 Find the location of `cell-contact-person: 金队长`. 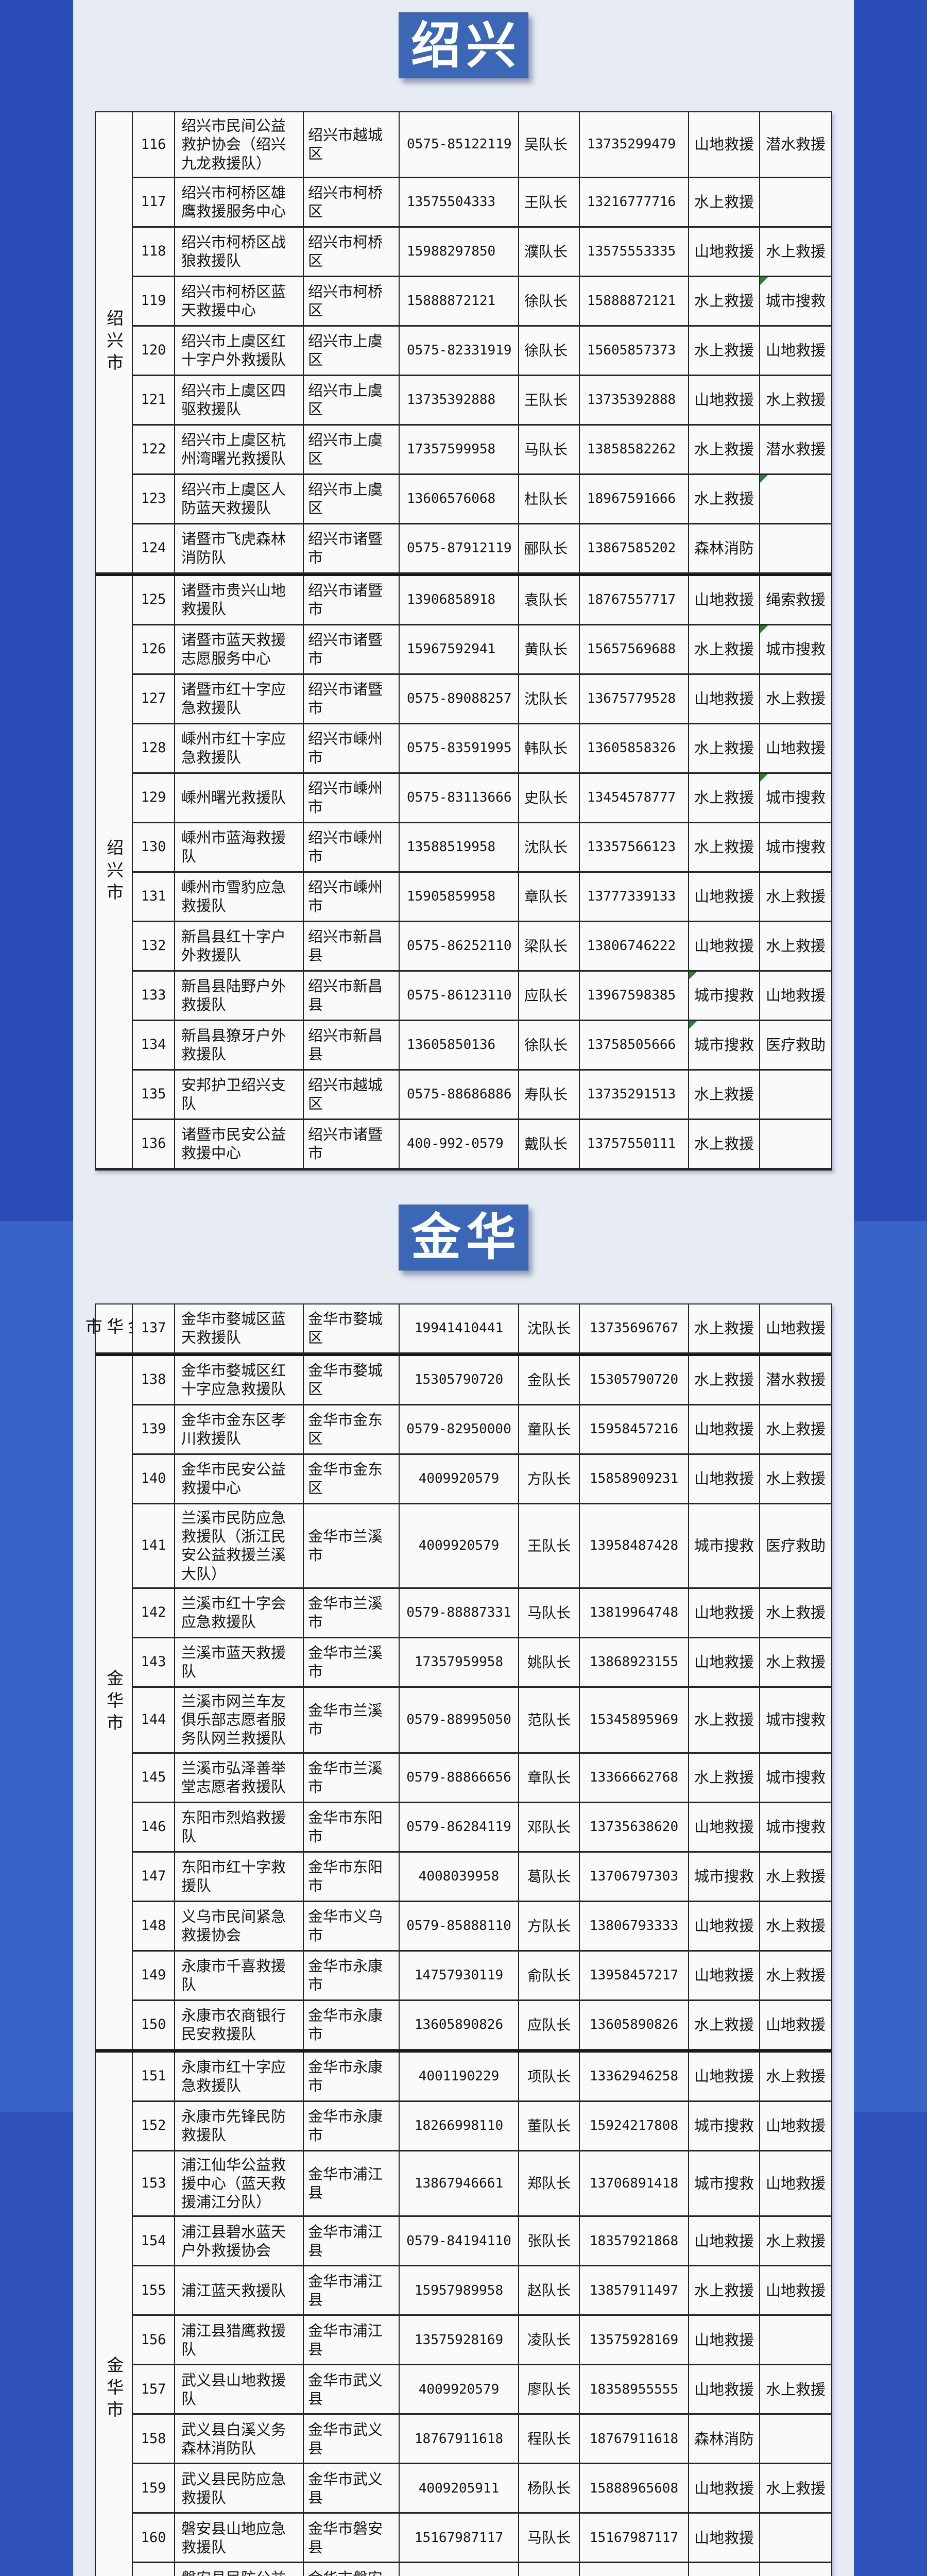

cell-contact-person: 金队长 is located at coordinates (549, 1380).